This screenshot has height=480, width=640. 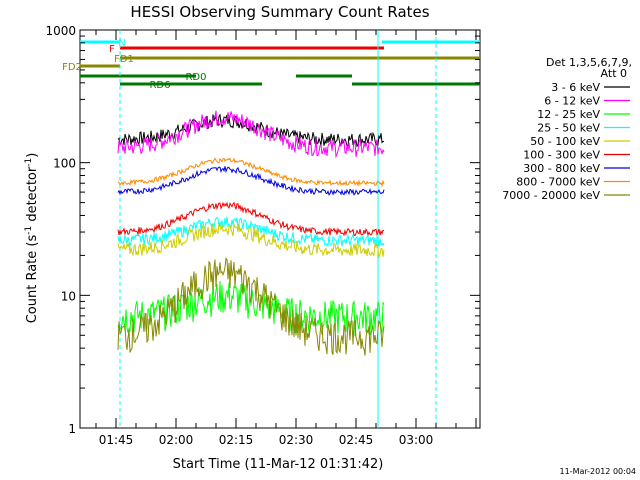 What do you see at coordinates (60, 31) in the screenshot?
I see `y-tick-label: 1000` at bounding box center [60, 31].